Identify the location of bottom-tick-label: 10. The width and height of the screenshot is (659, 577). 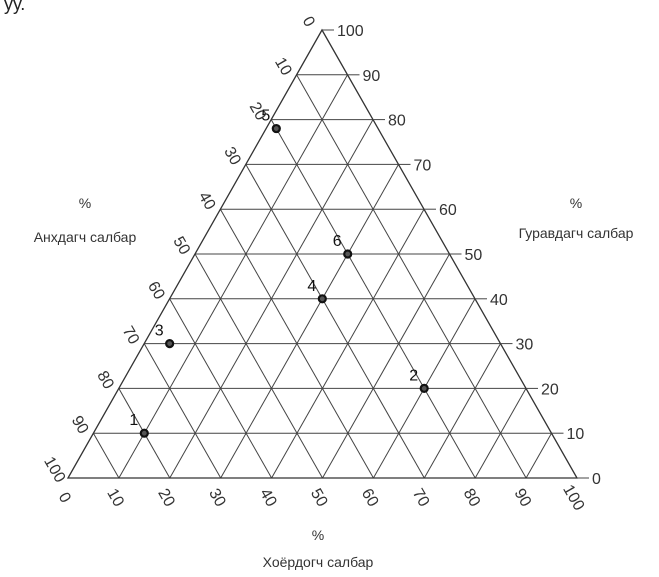
(115, 498).